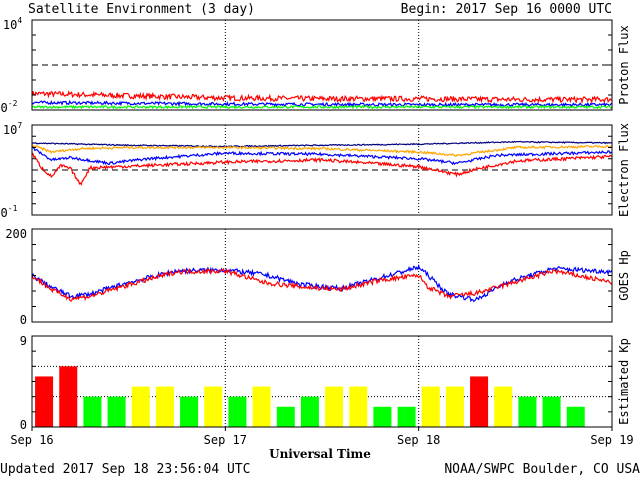 The height and width of the screenshot is (480, 640). I want to click on y-tick-label: 10⁴, so click(12, 24).